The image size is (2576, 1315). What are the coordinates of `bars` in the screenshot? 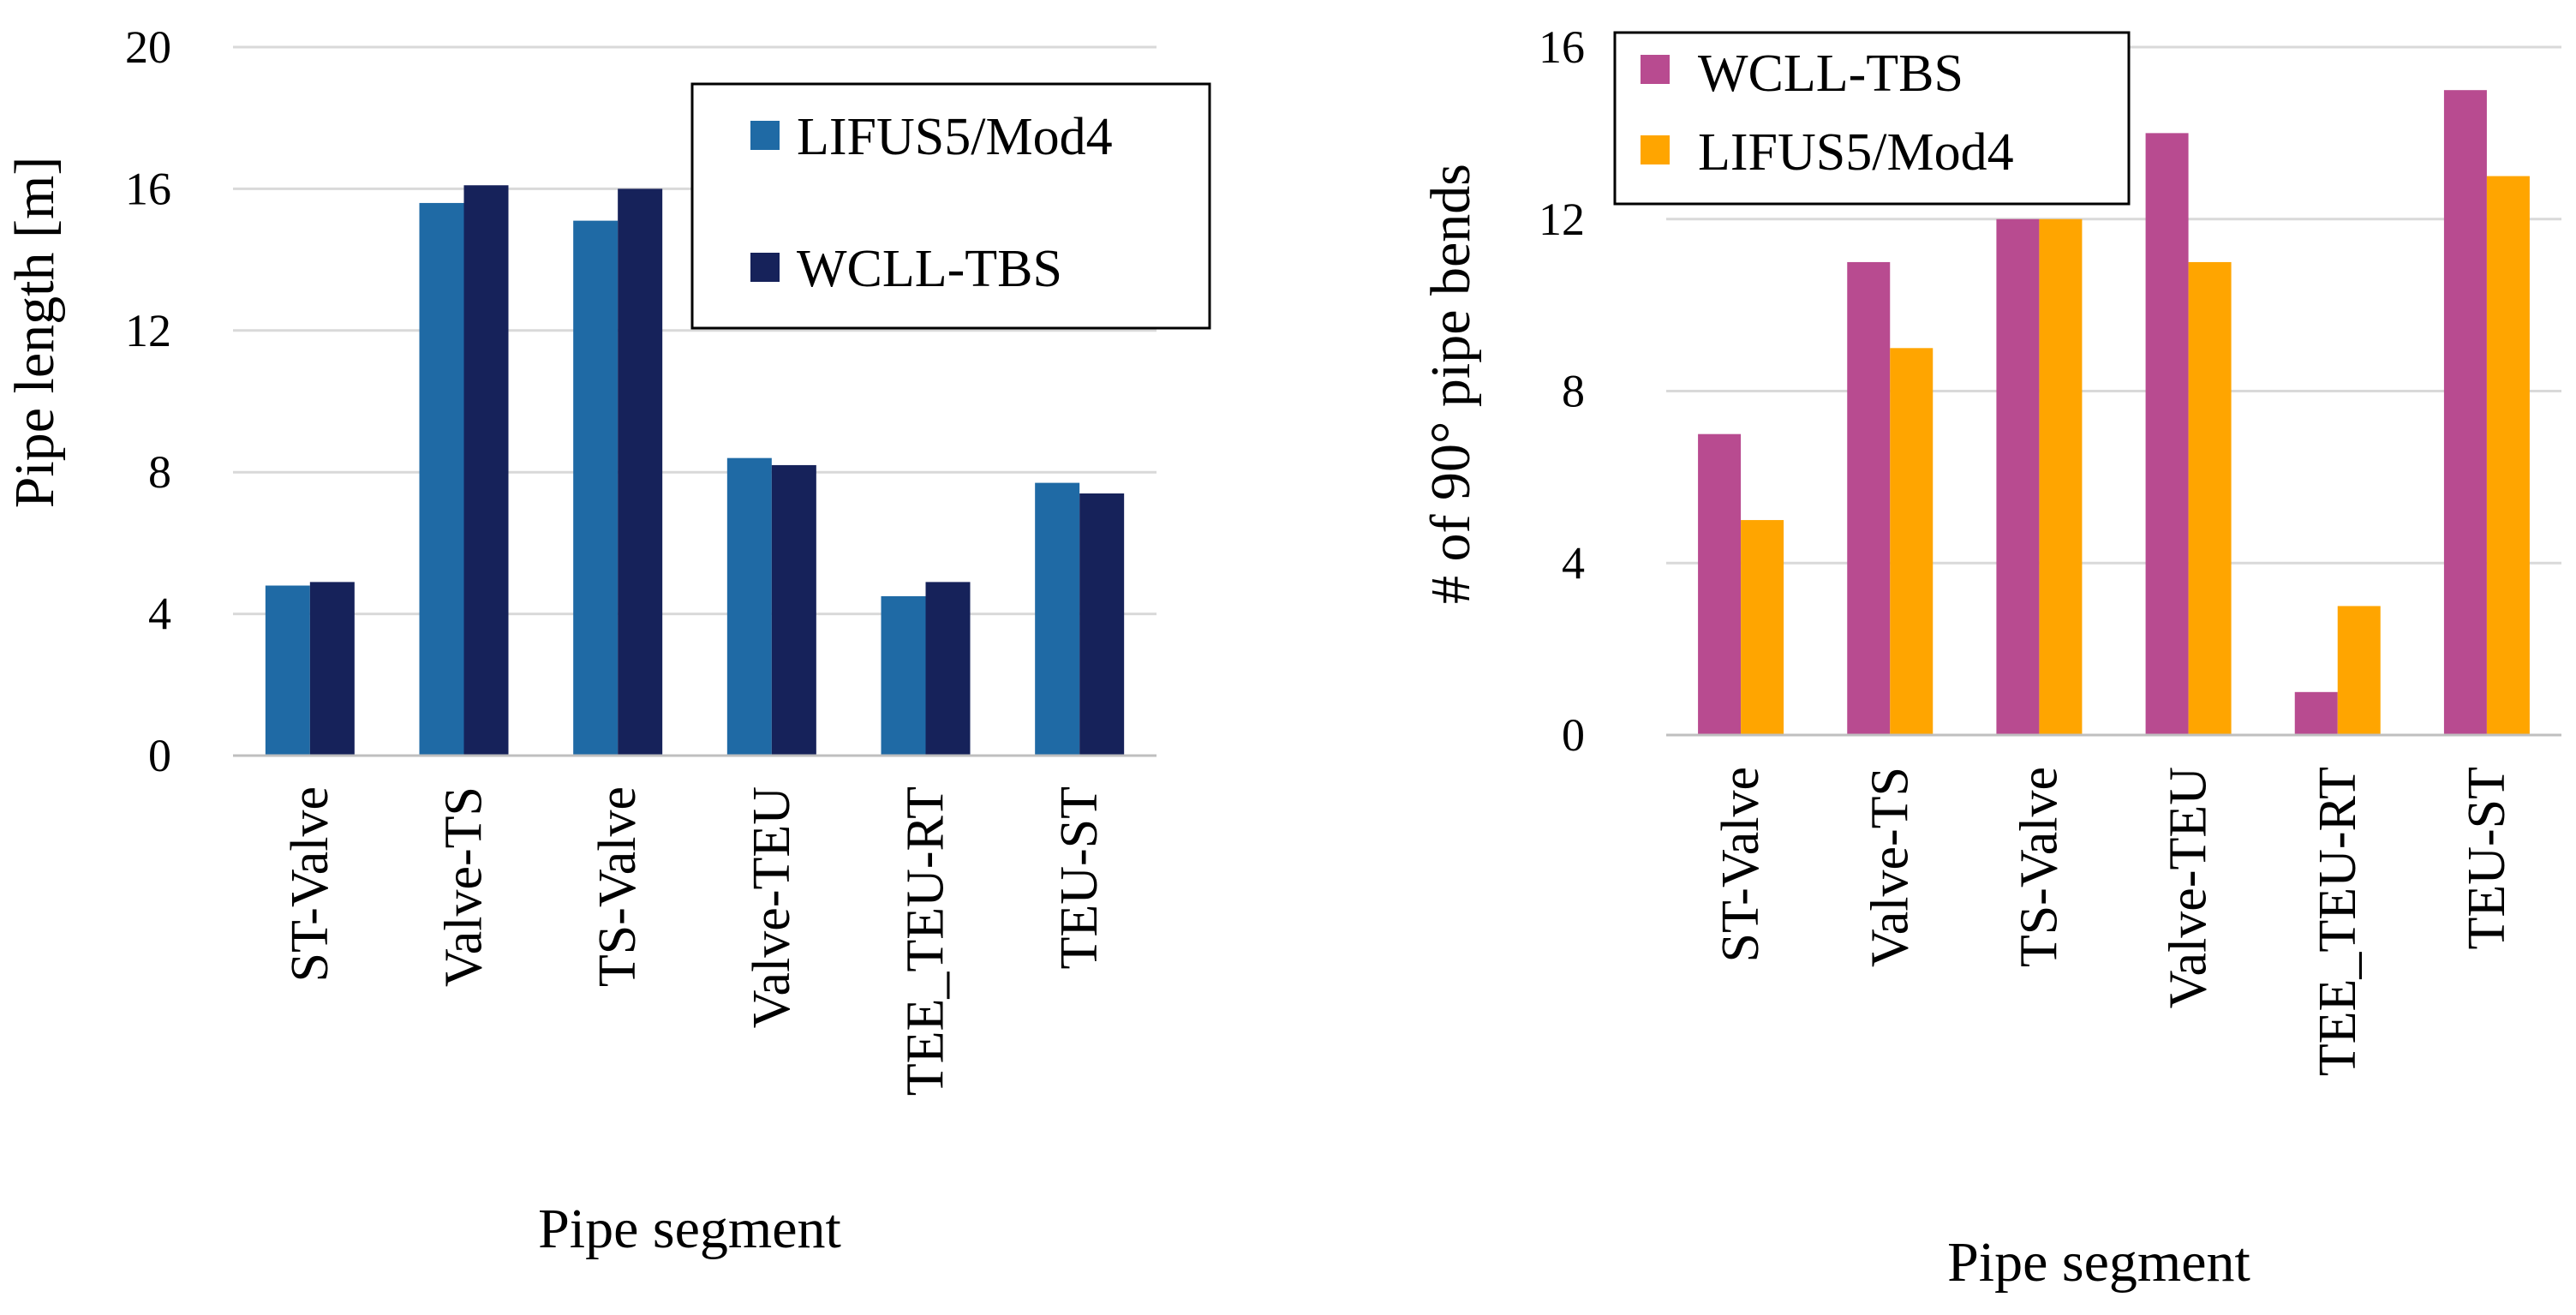 It's located at (695, 471).